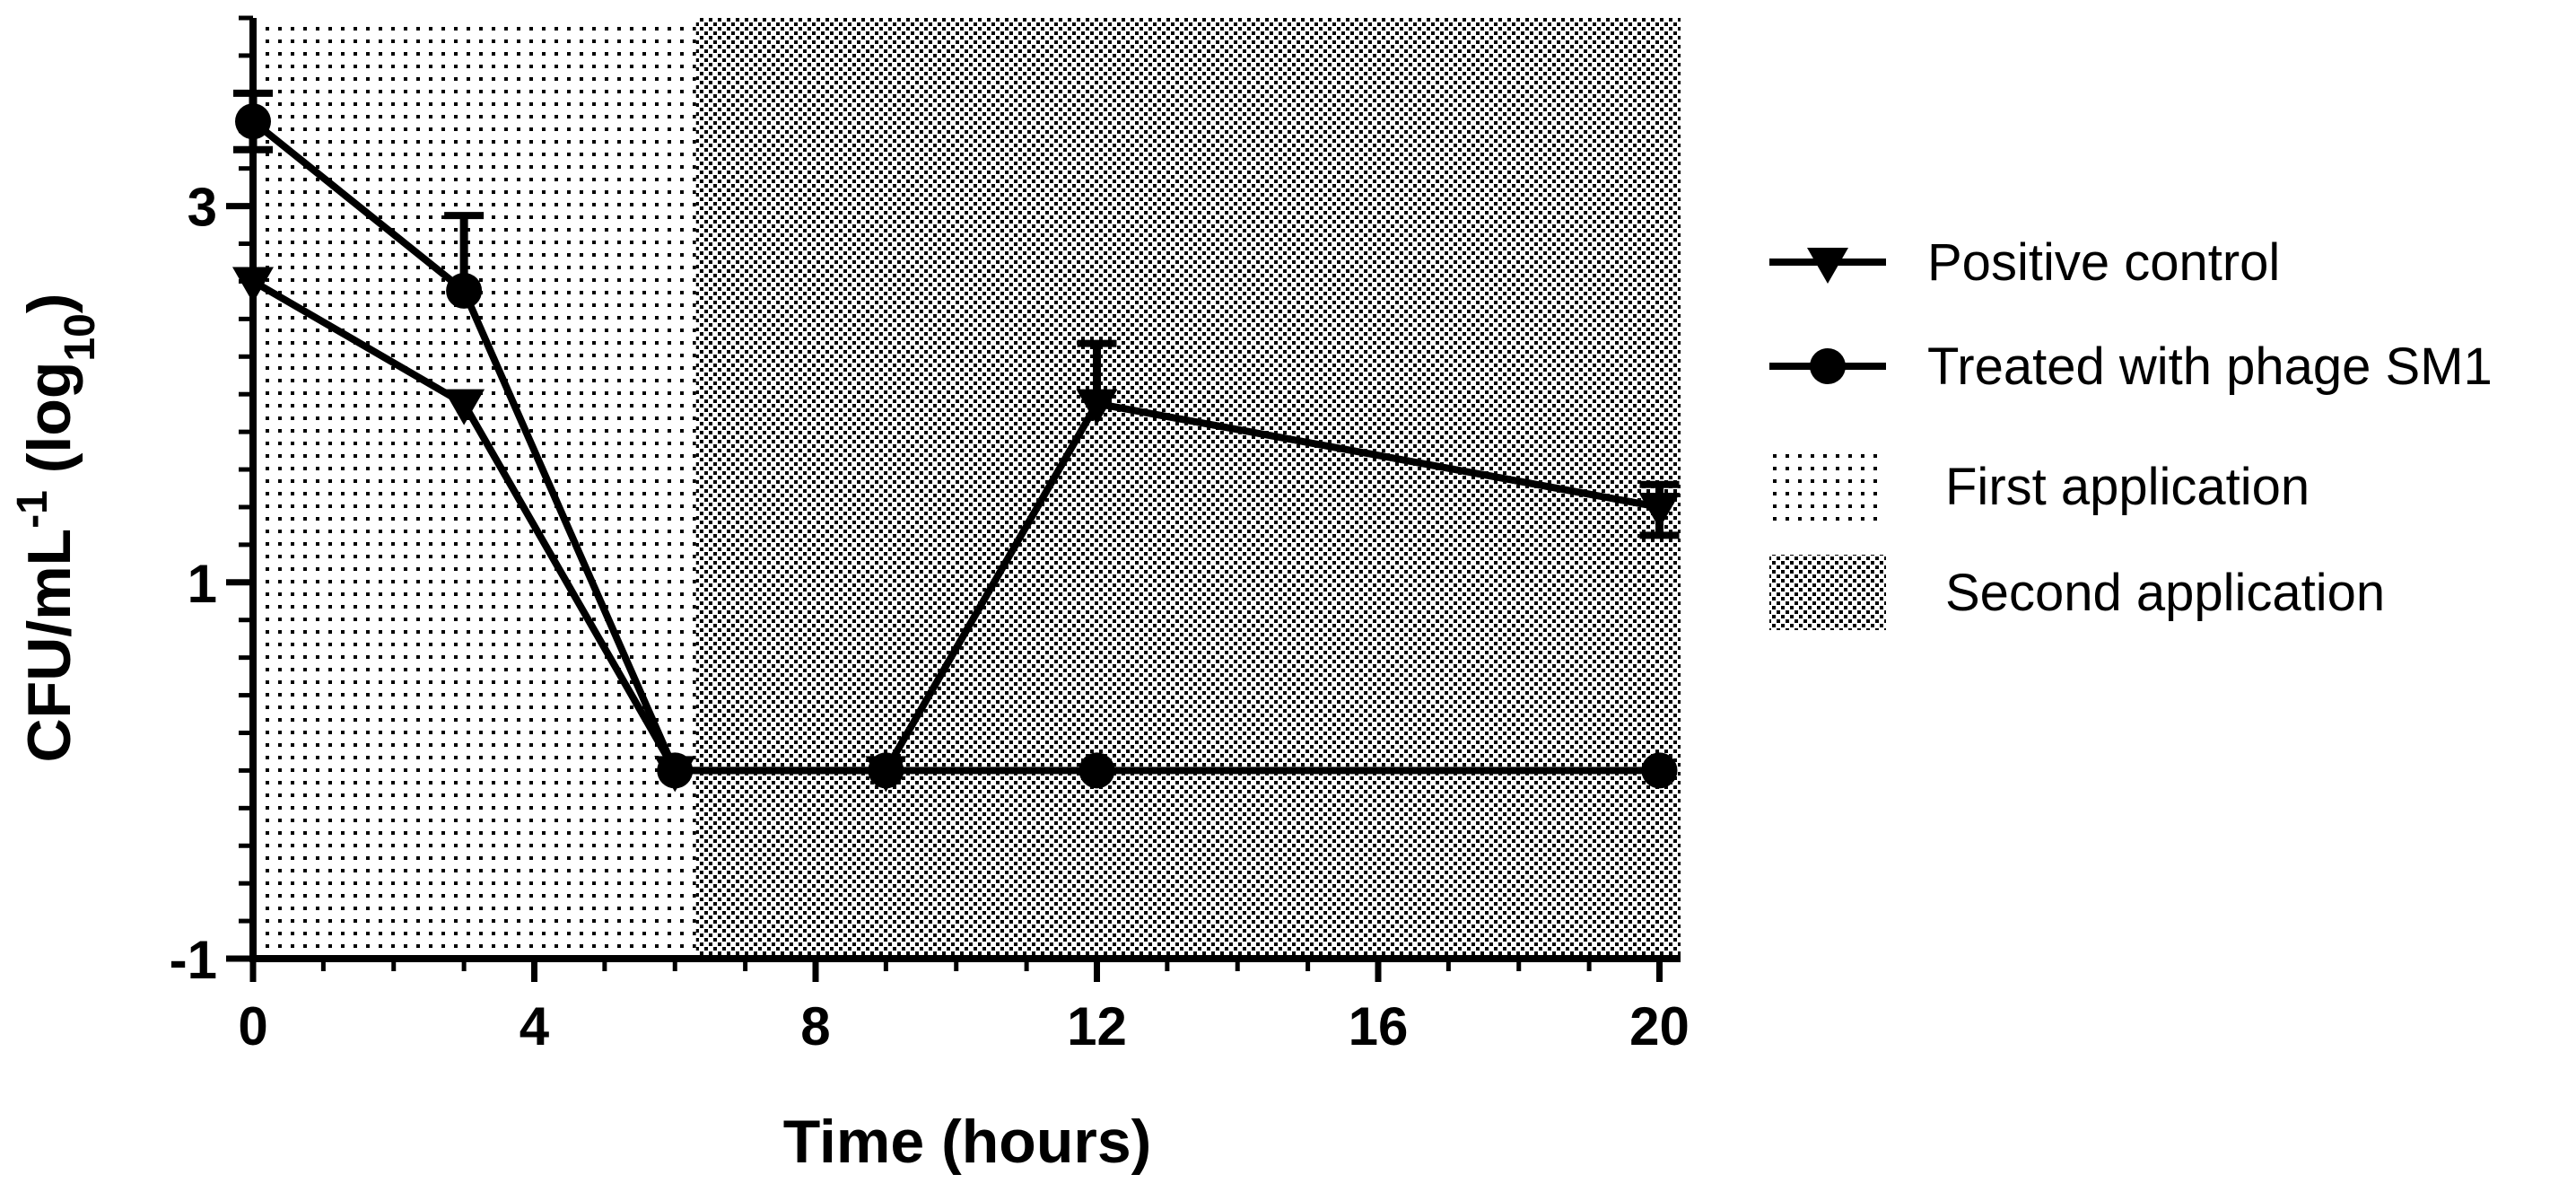 This screenshot has width=2576, height=1192. What do you see at coordinates (967, 1142) in the screenshot?
I see `x-axis-title: Time (hours)` at bounding box center [967, 1142].